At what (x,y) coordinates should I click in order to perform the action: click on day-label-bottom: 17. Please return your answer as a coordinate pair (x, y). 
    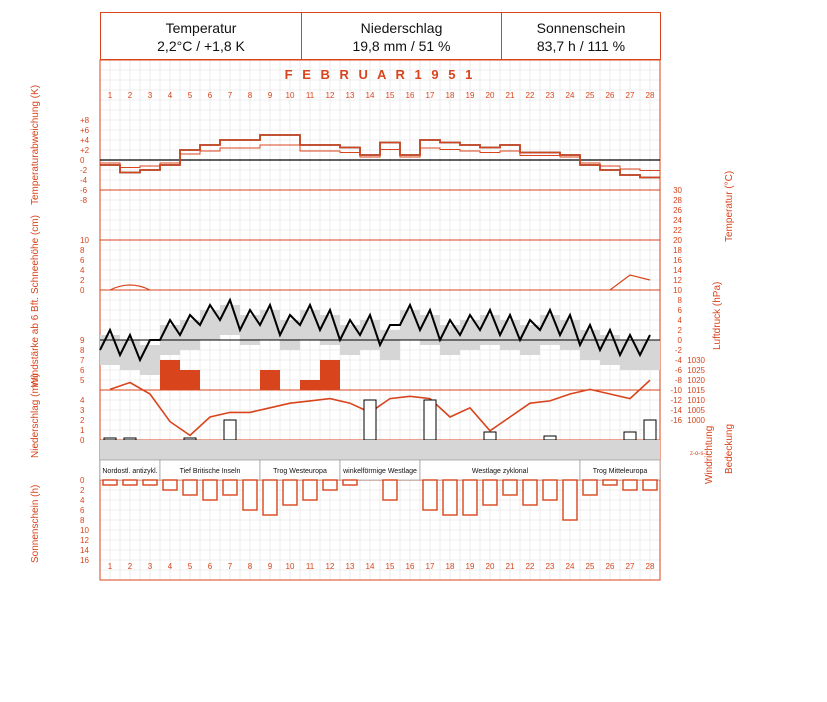
    Looking at the image, I should click on (430, 566).